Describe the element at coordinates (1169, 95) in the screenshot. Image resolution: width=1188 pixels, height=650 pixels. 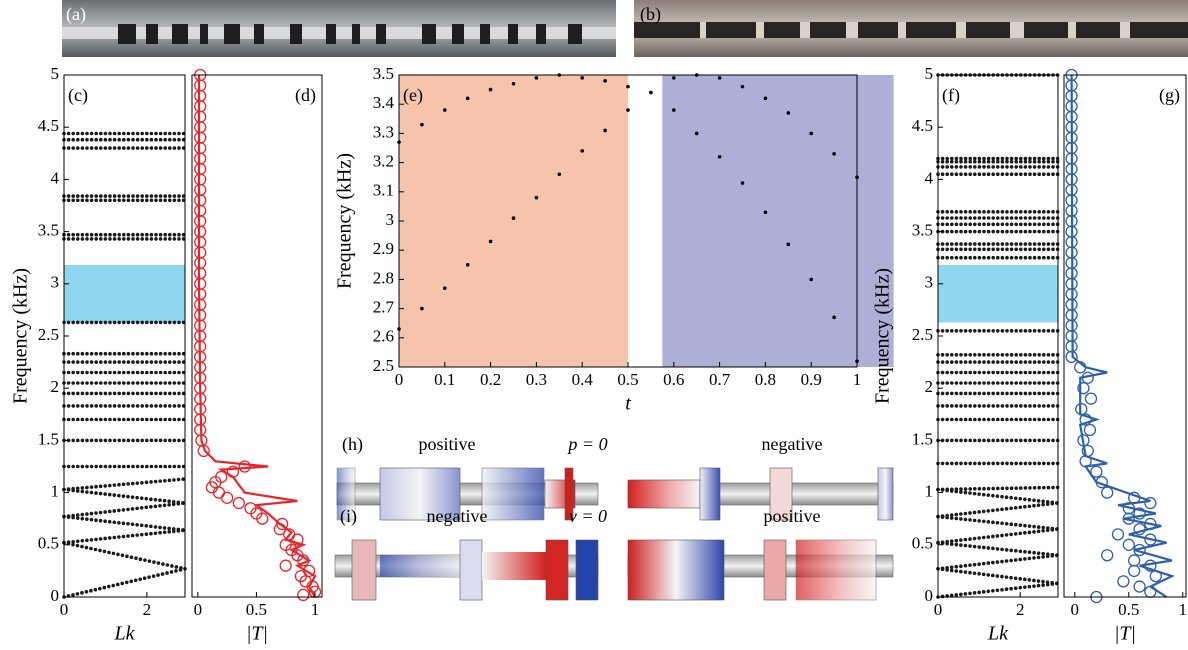
I see `panel-label: (g)` at that location.